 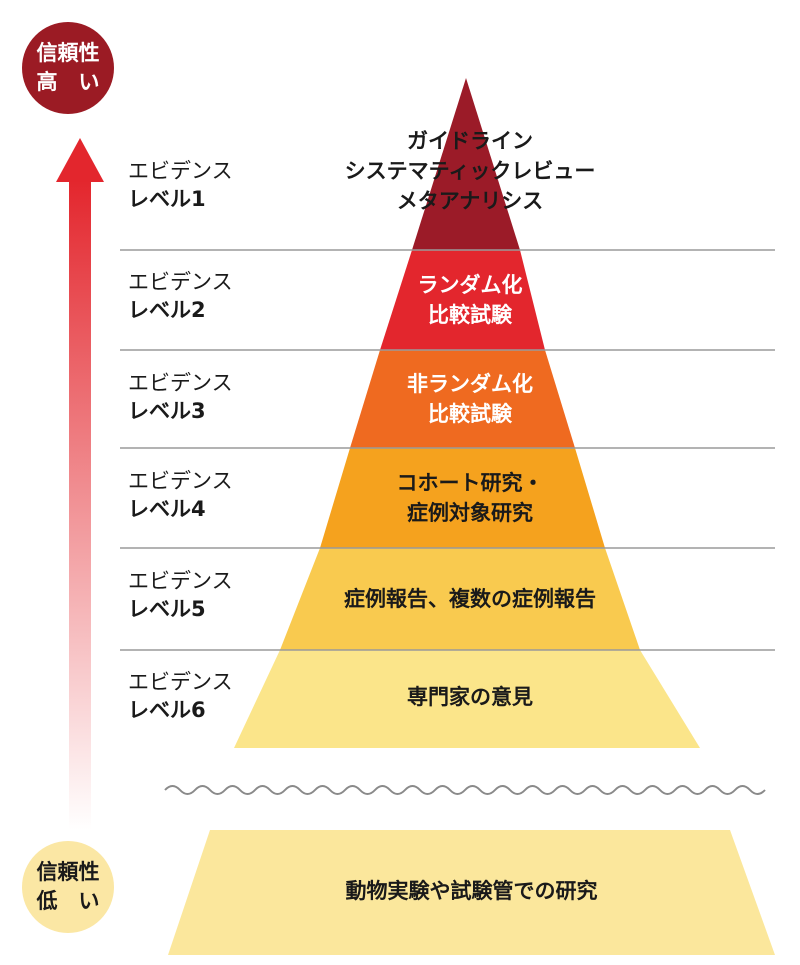 What do you see at coordinates (180, 696) in the screenshot?
I see `level-label-6: エビデンス レベル6` at bounding box center [180, 696].